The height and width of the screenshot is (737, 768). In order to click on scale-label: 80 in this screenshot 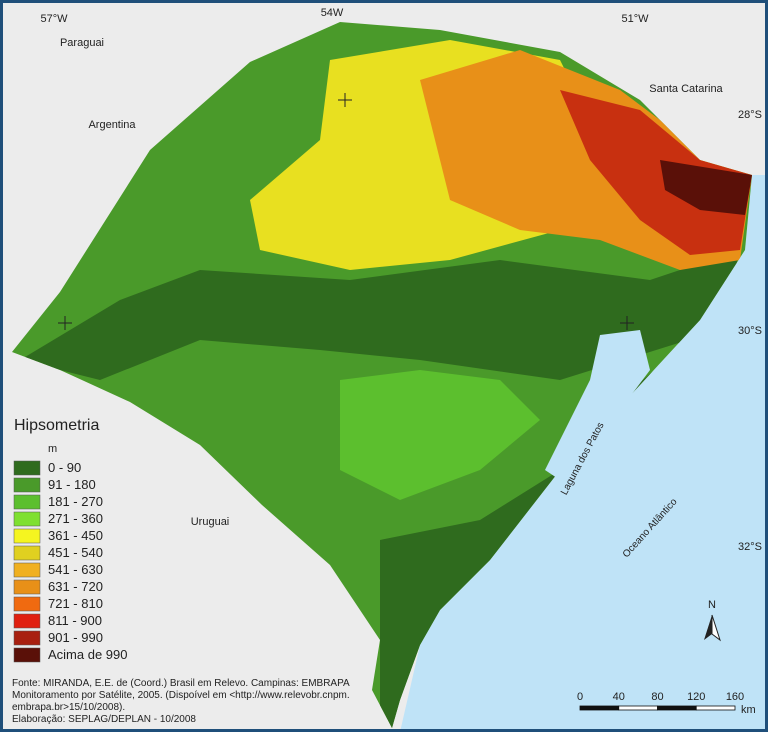, I will do `click(657, 697)`.